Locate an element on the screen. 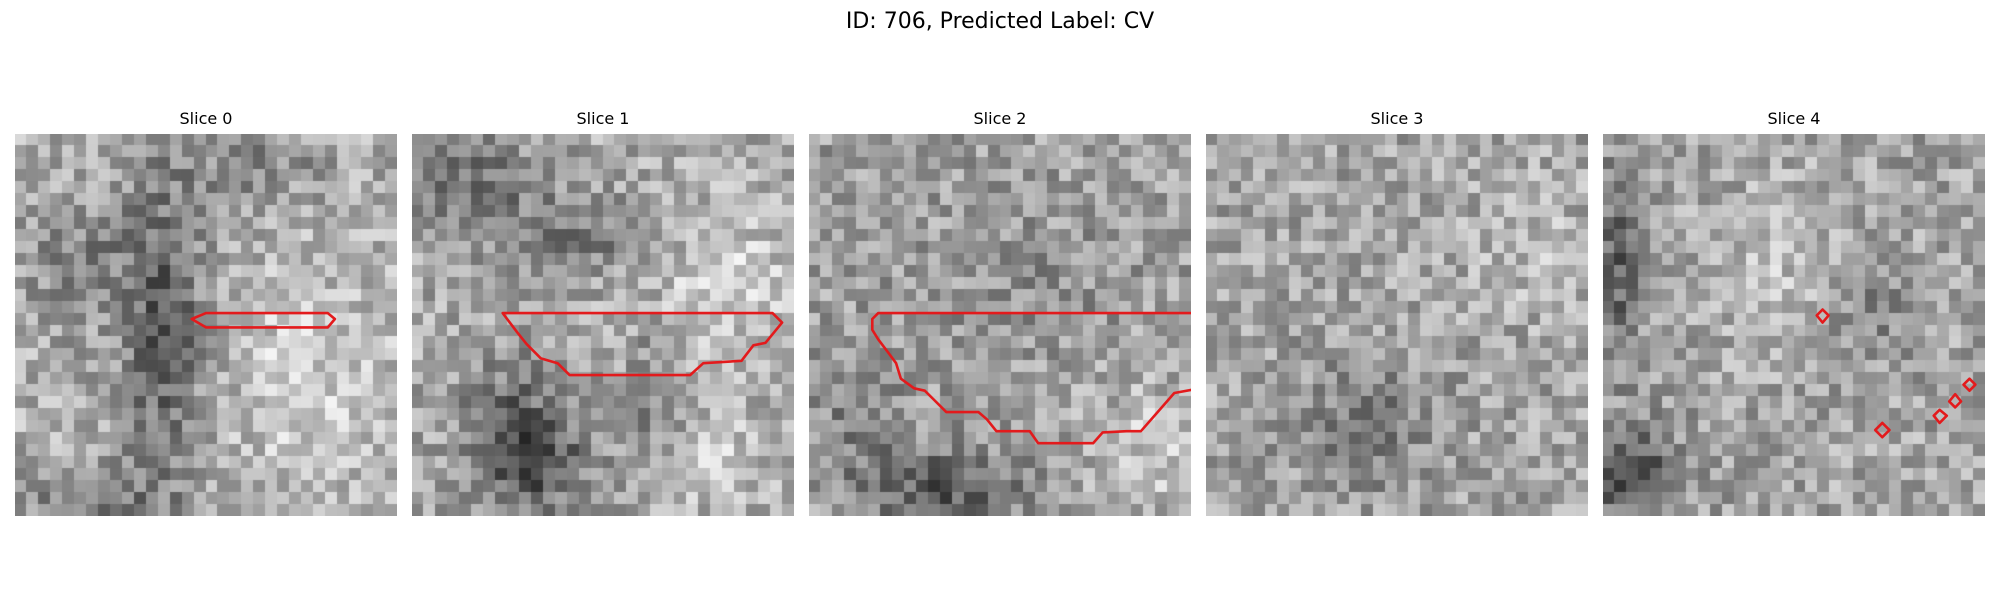 Image resolution: width=2000 pixels, height=600 pixels. figure-title: ID: 706, Predicted Label: CV is located at coordinates (1000, 21).